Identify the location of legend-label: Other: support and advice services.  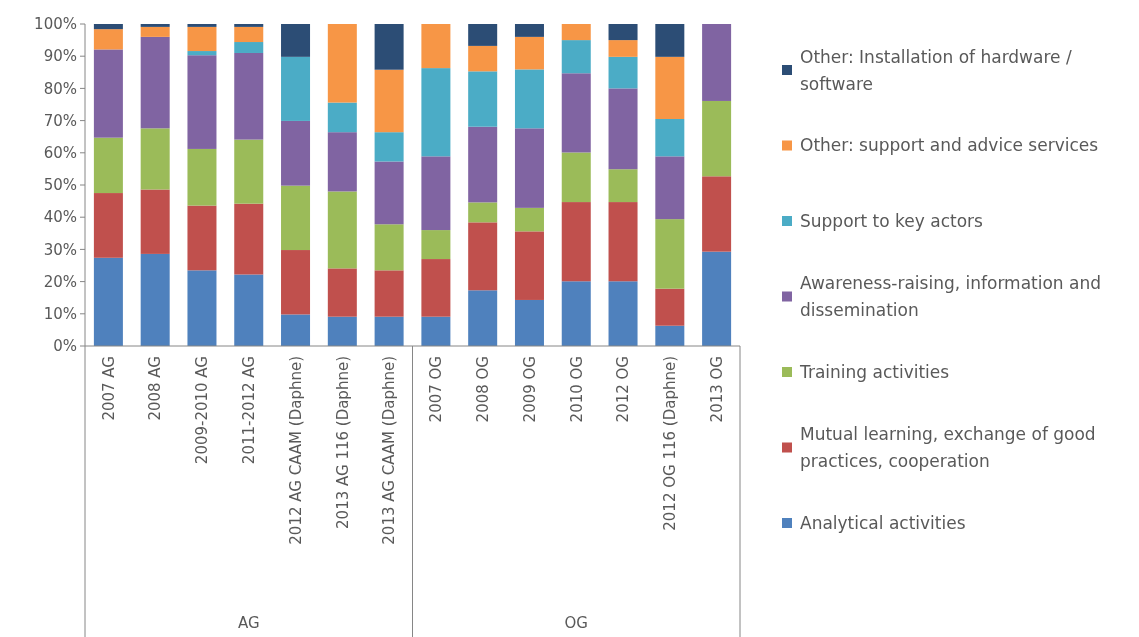
(949, 145).